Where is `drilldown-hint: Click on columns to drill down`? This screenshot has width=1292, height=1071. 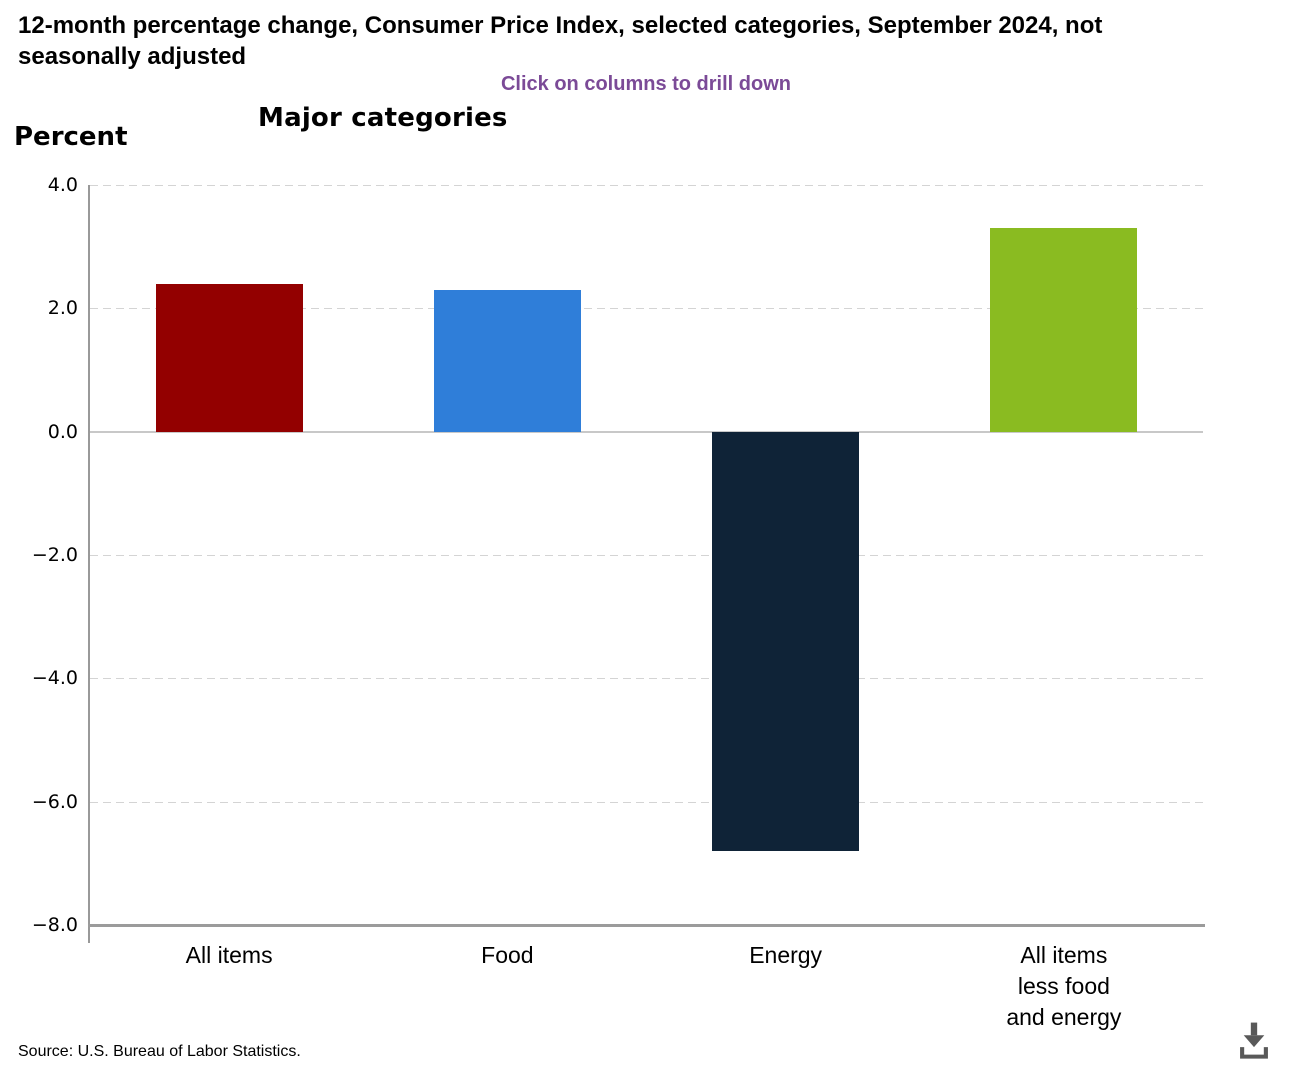
drilldown-hint: Click on columns to drill down is located at coordinates (645, 84).